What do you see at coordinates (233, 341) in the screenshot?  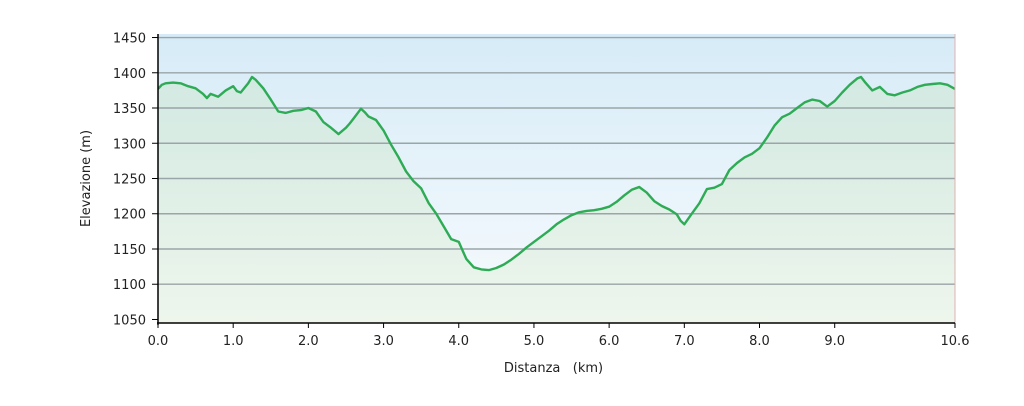 I see `x-tick-label: 1.0` at bounding box center [233, 341].